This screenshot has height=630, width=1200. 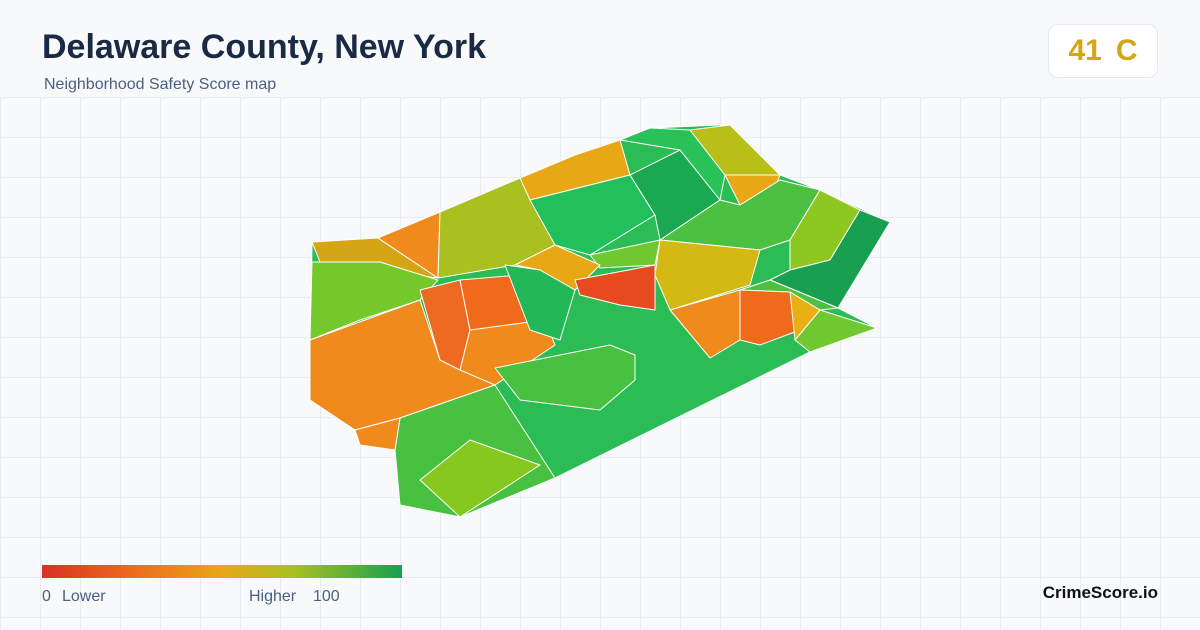 What do you see at coordinates (273, 596) in the screenshot?
I see `legend-max-label: Higher` at bounding box center [273, 596].